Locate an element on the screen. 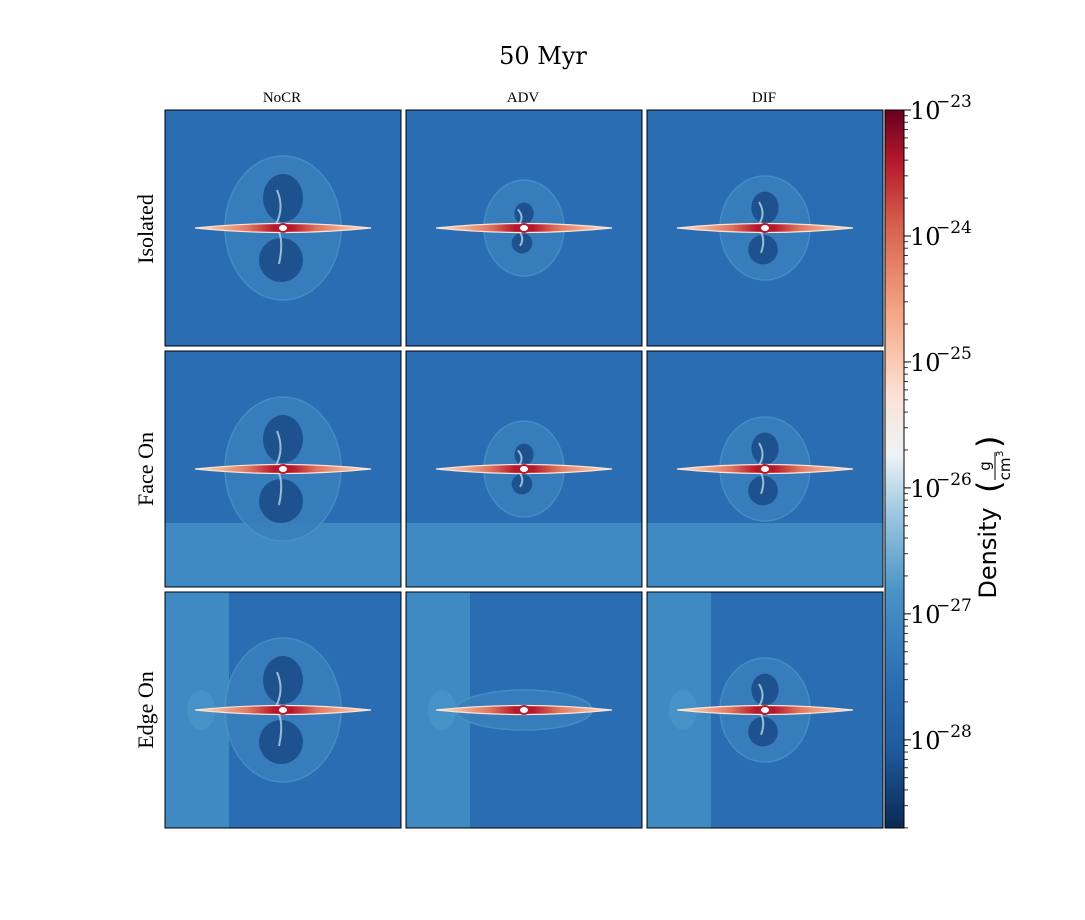  colorbar-unit-numerator: g is located at coordinates (985, 466).